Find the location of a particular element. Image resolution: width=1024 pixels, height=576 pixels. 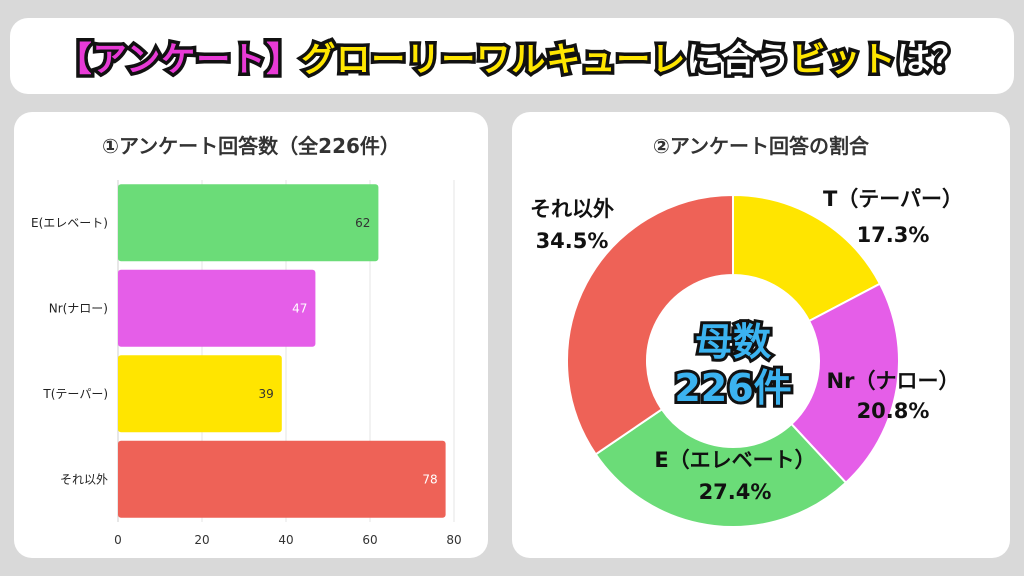

bar-value-label: 62 is located at coordinates (362, 223).